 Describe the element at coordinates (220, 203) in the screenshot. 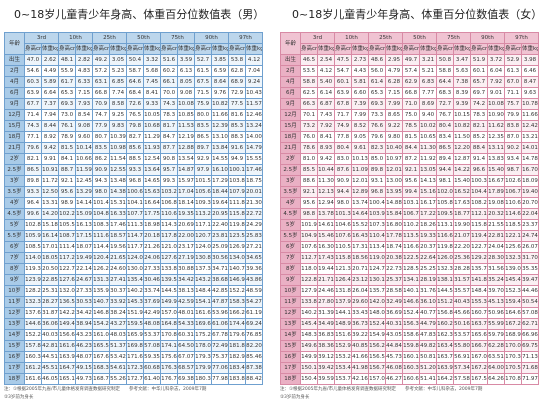

I see `weight-cell: 19.64` at that location.